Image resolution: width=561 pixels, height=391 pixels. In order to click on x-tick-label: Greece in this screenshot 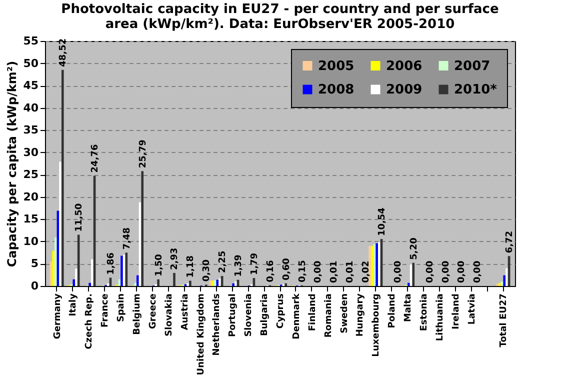, I will do `click(153, 311)`.